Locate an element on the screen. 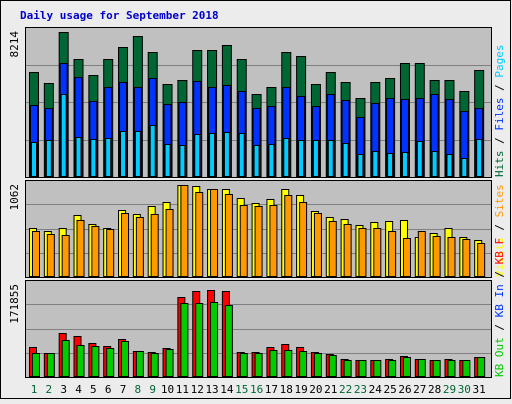 The width and height of the screenshot is (512, 404). y-max-label: 8214 is located at coordinates (14, 44).